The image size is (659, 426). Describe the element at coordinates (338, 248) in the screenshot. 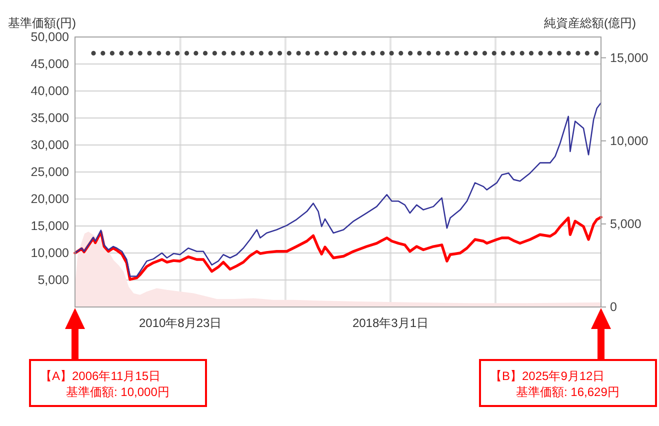

I see `line-series` at that location.